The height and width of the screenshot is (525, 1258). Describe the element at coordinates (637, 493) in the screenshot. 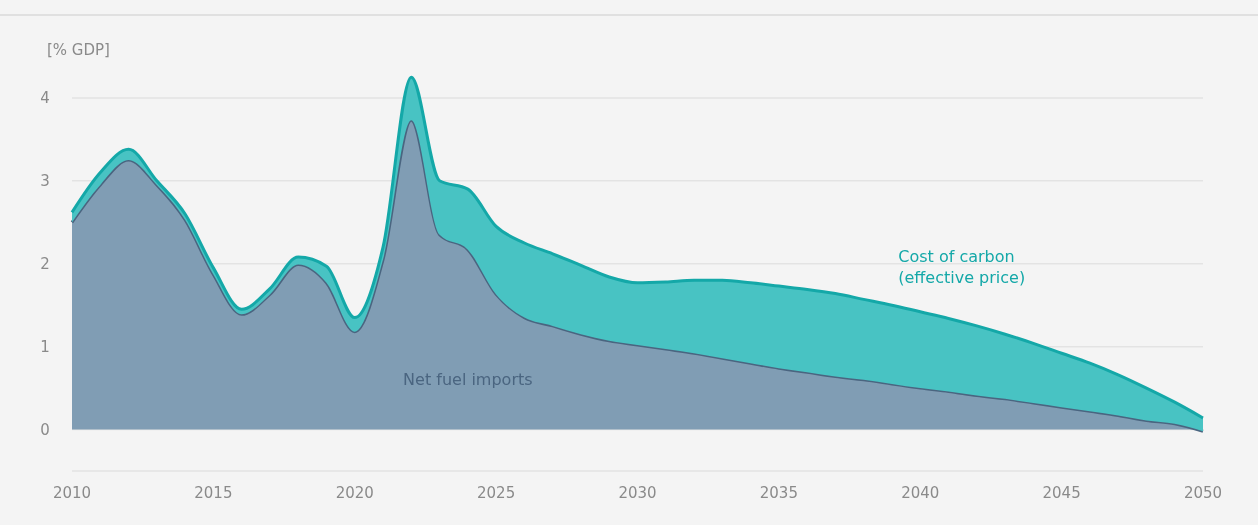

I see `x-tick-label: 2030` at that location.